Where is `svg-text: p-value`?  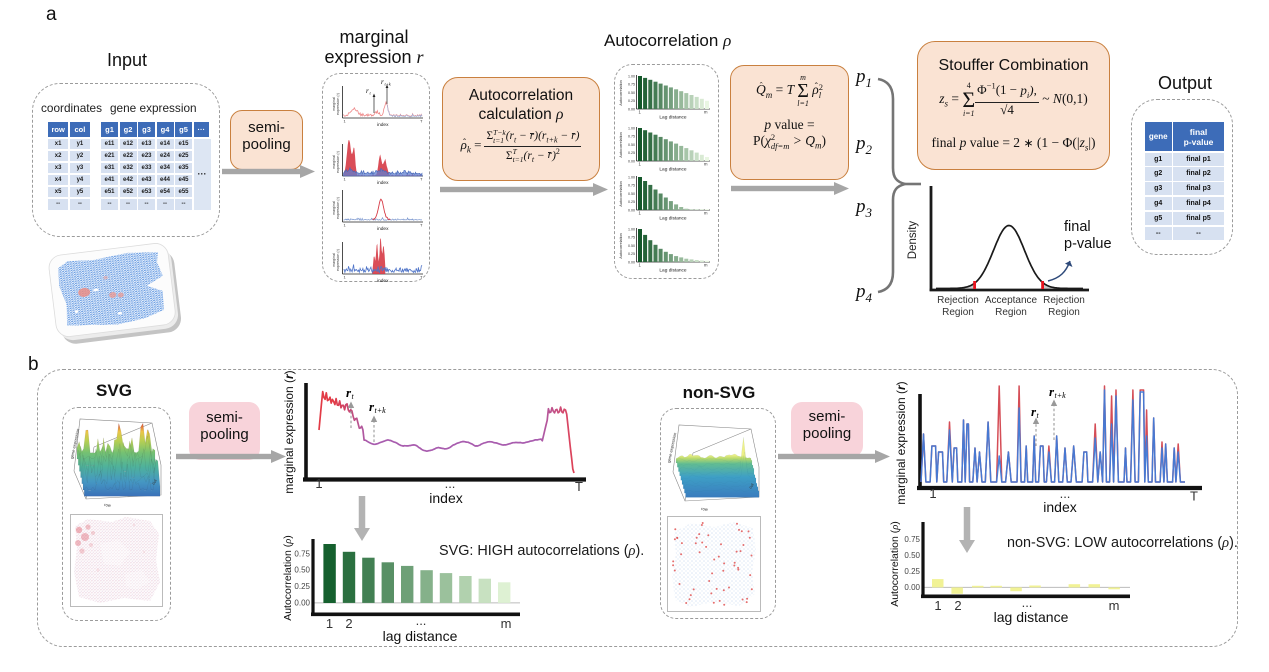
svg-text: p-value is located at coordinates (1088, 244).